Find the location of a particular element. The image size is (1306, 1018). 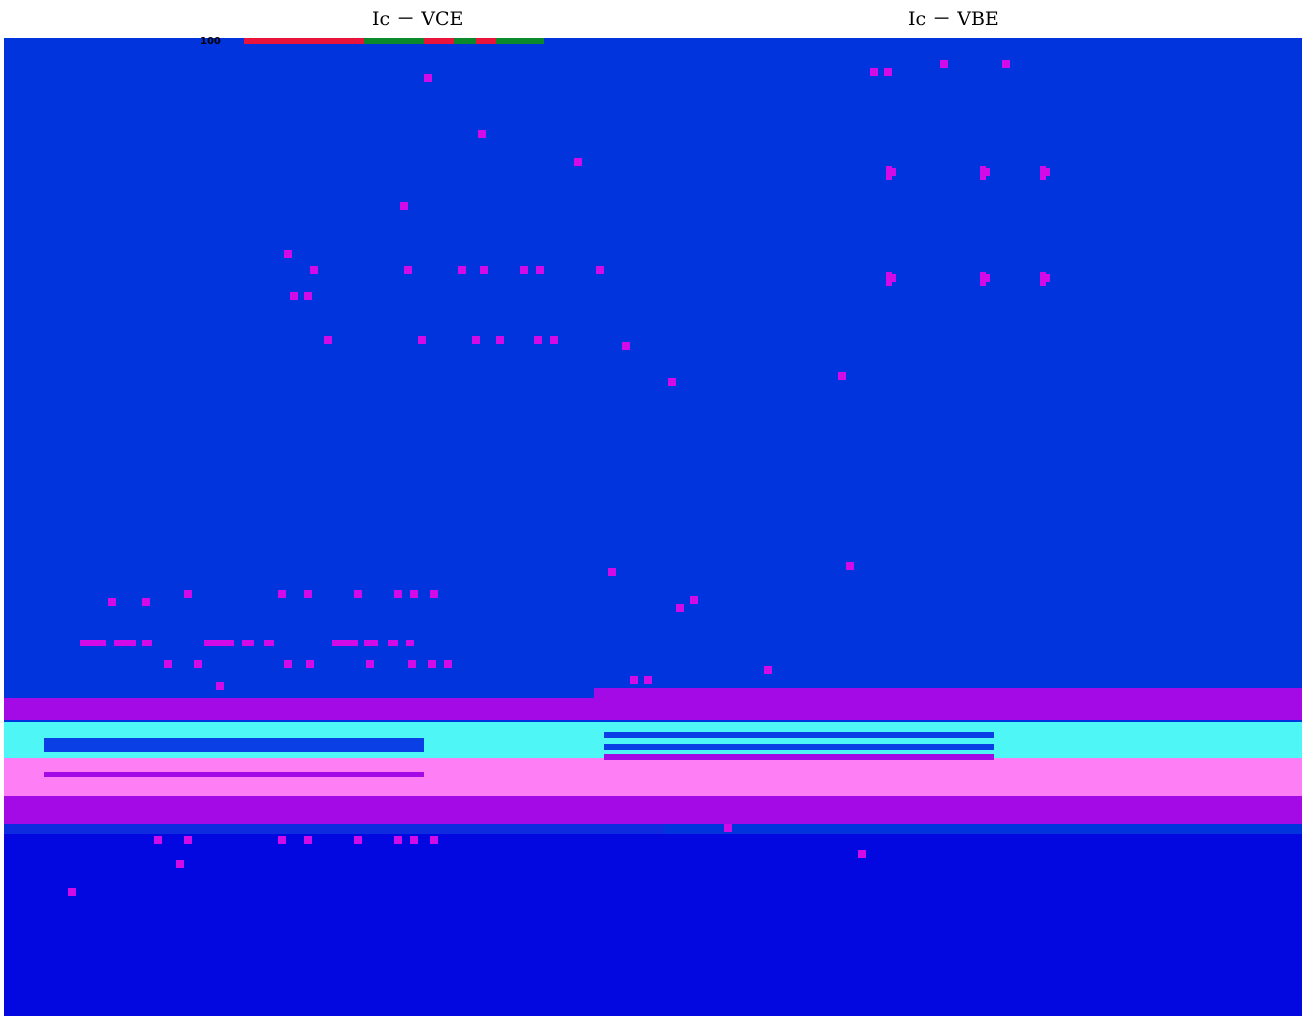

chart-title-ic-vce: Ic － VCE is located at coordinates (418, 19).